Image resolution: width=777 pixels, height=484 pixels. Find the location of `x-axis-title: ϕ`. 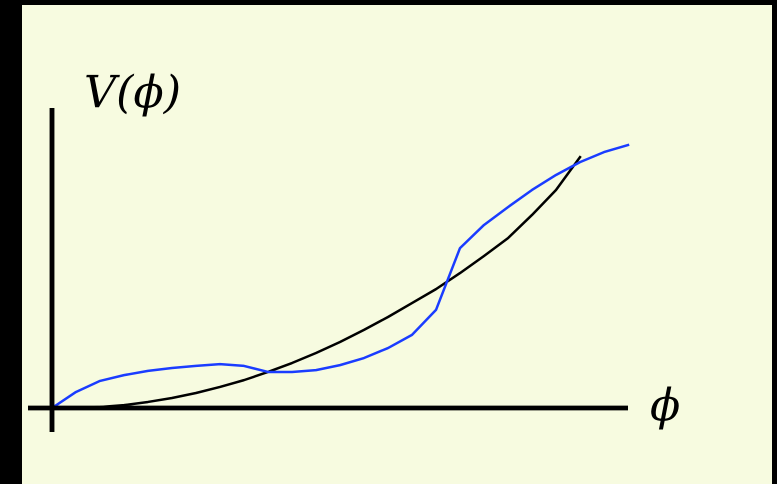

x-axis-title: ϕ is located at coordinates (665, 408).